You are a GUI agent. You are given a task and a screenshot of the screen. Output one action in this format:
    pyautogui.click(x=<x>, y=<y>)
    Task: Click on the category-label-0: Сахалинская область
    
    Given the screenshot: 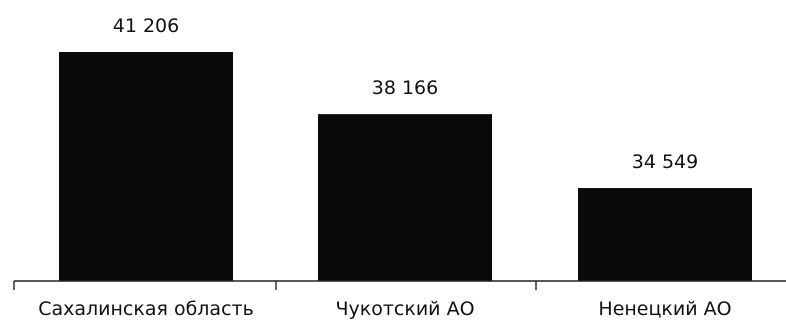 What is the action you would take?
    pyautogui.click(x=146, y=309)
    